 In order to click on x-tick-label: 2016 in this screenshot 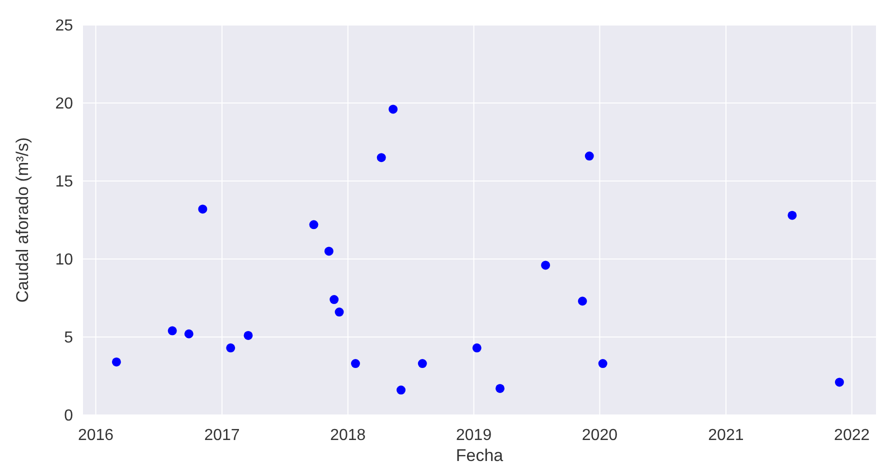, I will do `click(96, 435)`.